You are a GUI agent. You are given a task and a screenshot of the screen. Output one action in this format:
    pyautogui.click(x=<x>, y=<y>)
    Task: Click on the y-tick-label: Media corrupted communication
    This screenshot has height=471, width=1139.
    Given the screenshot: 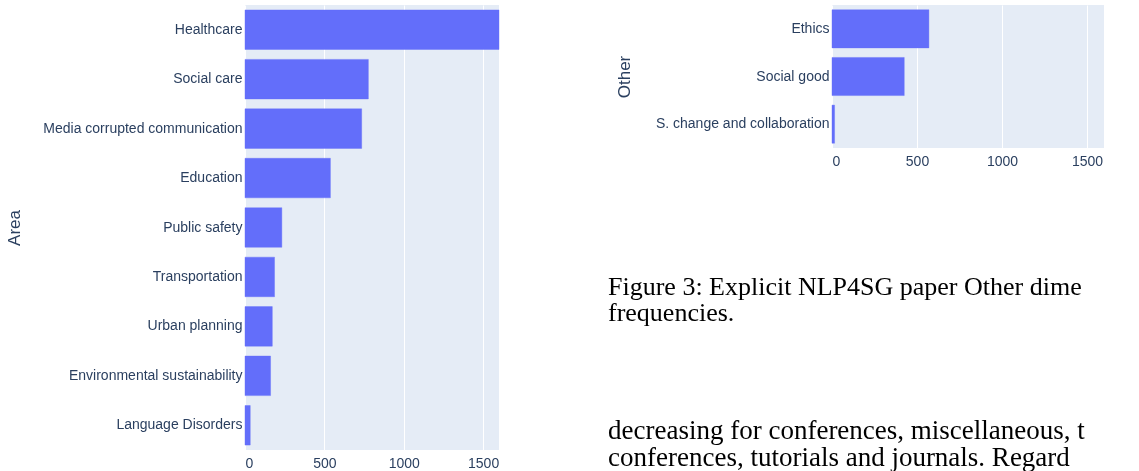 What is the action you would take?
    pyautogui.click(x=143, y=127)
    